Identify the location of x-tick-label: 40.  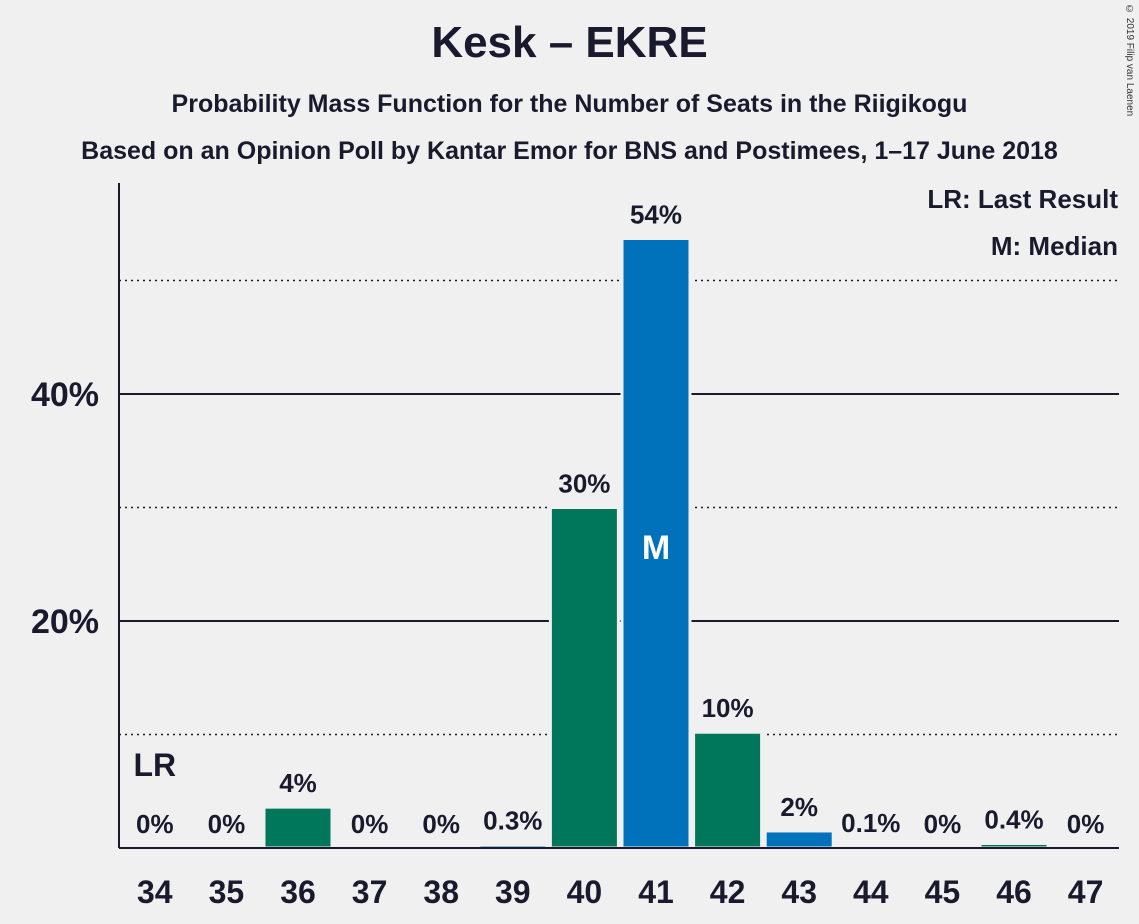
(585, 892).